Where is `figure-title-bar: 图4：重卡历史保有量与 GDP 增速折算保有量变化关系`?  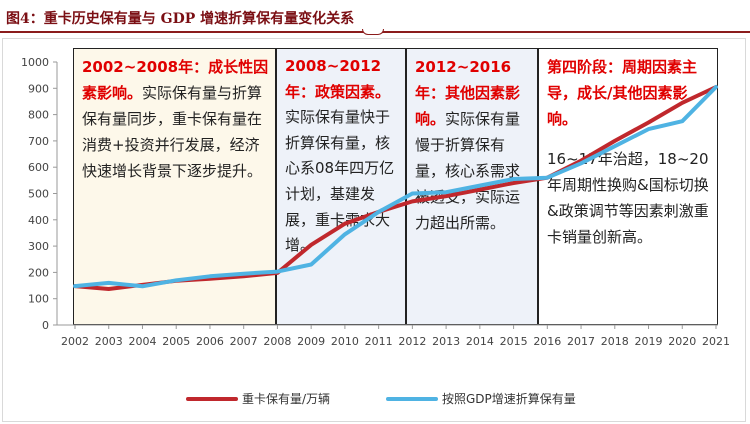
figure-title-bar: 图4：重卡历史保有量与 GDP 增速折算保有量变化关系 is located at coordinates (375, 17).